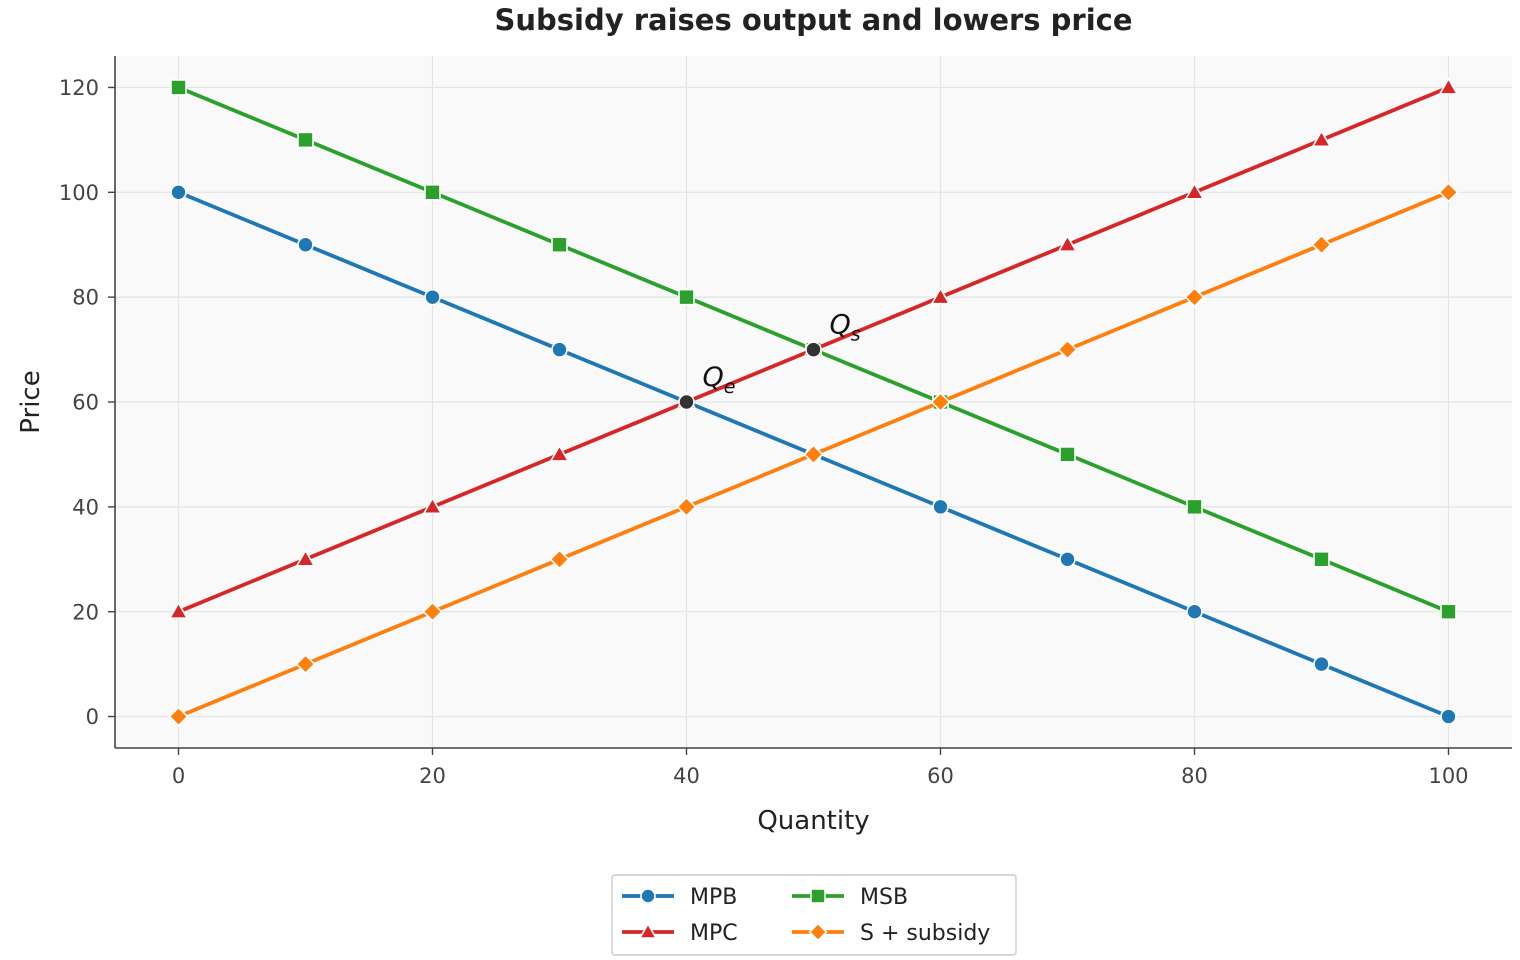  What do you see at coordinates (940, 776) in the screenshot?
I see `x-tick-label: 60` at bounding box center [940, 776].